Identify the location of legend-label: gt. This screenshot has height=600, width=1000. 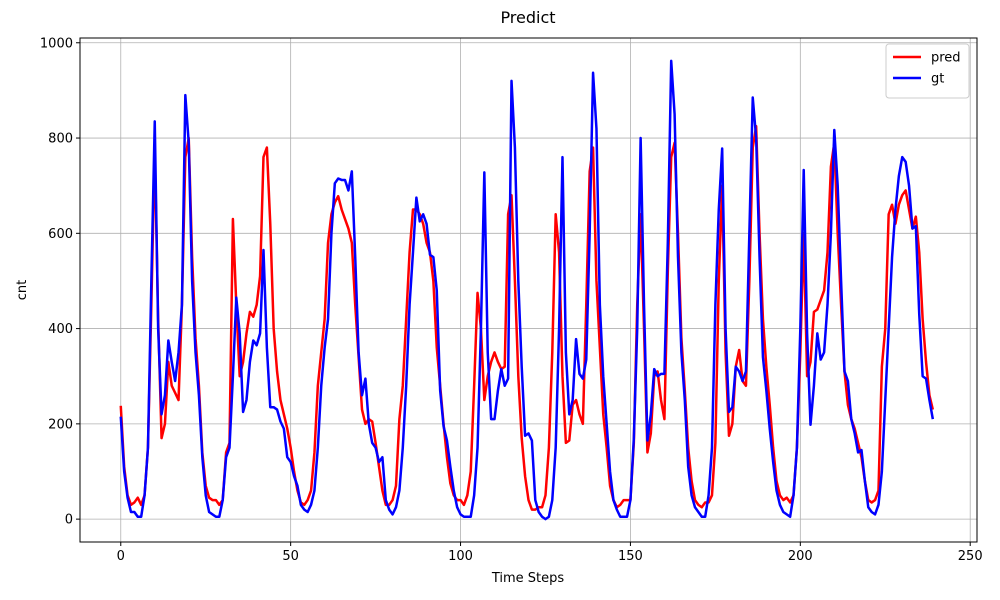
(937, 79).